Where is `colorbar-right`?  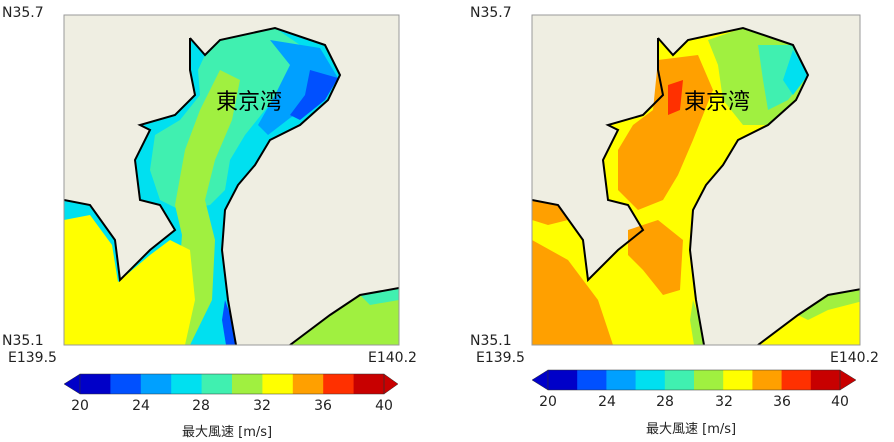
colorbar-right is located at coordinates (694, 380).